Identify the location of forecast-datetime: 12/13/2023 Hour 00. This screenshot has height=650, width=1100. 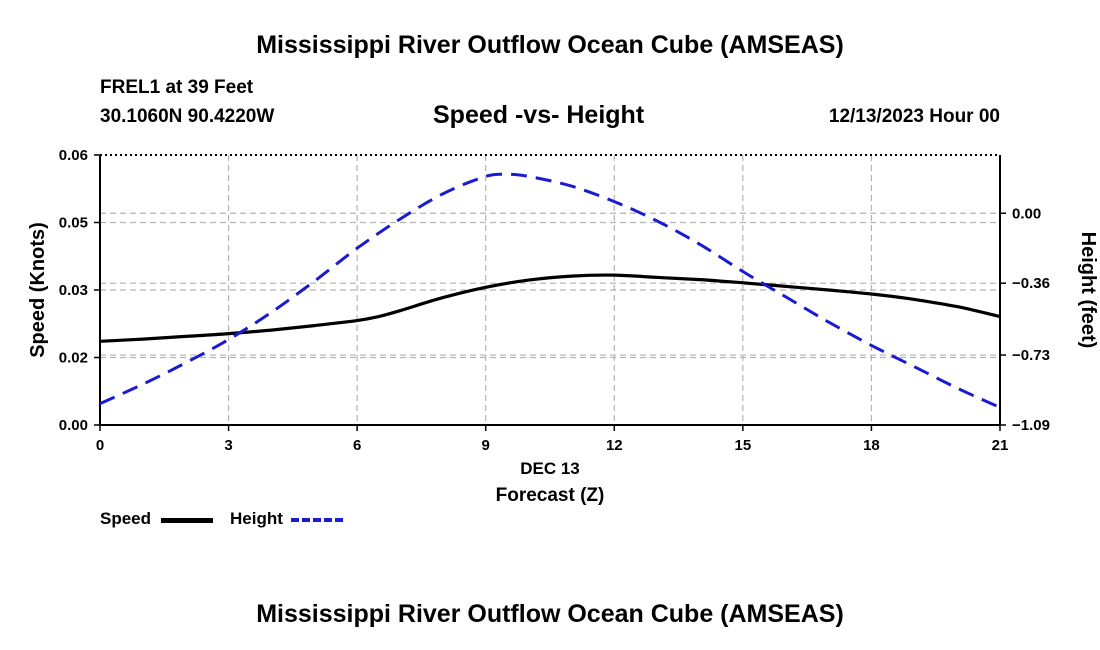
(914, 116).